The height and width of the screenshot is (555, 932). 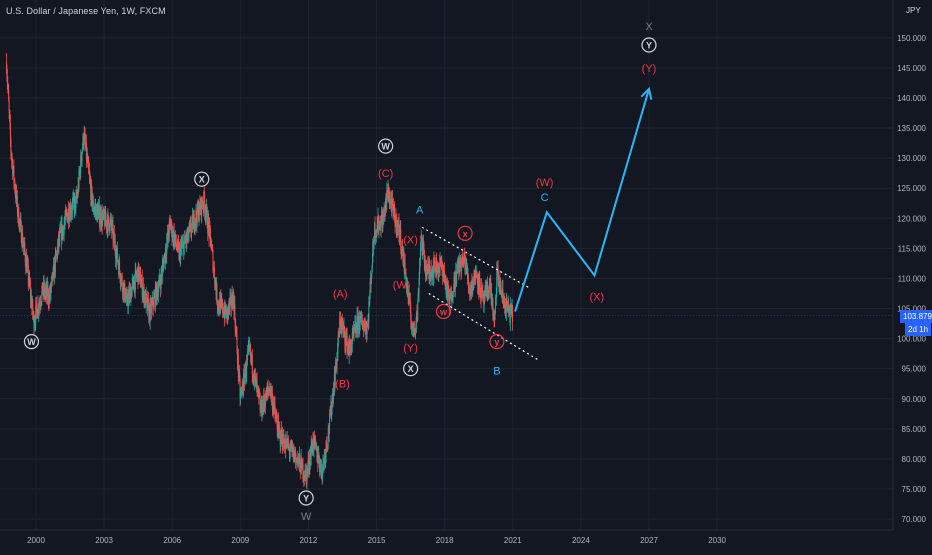 What do you see at coordinates (649, 46) in the screenshot?
I see `wave-label: Y` at bounding box center [649, 46].